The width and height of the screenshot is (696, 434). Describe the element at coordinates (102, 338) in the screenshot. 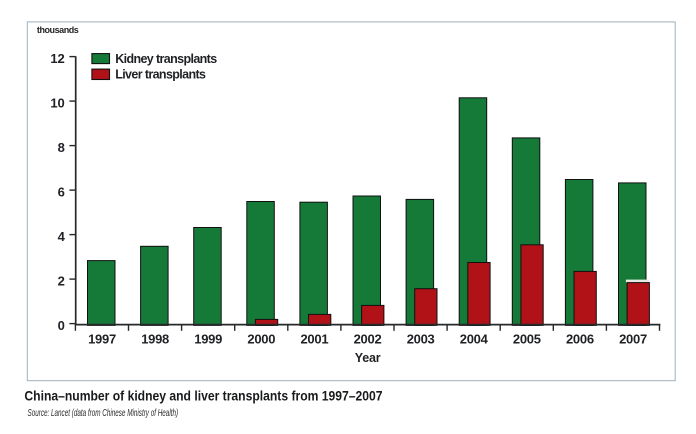

I see `svg-text: 1997` at that location.